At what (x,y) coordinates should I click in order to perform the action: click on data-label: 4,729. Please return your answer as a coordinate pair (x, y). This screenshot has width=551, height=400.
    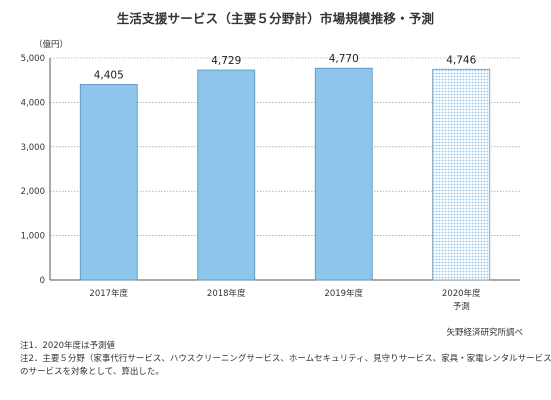
    Looking at the image, I should click on (226, 61).